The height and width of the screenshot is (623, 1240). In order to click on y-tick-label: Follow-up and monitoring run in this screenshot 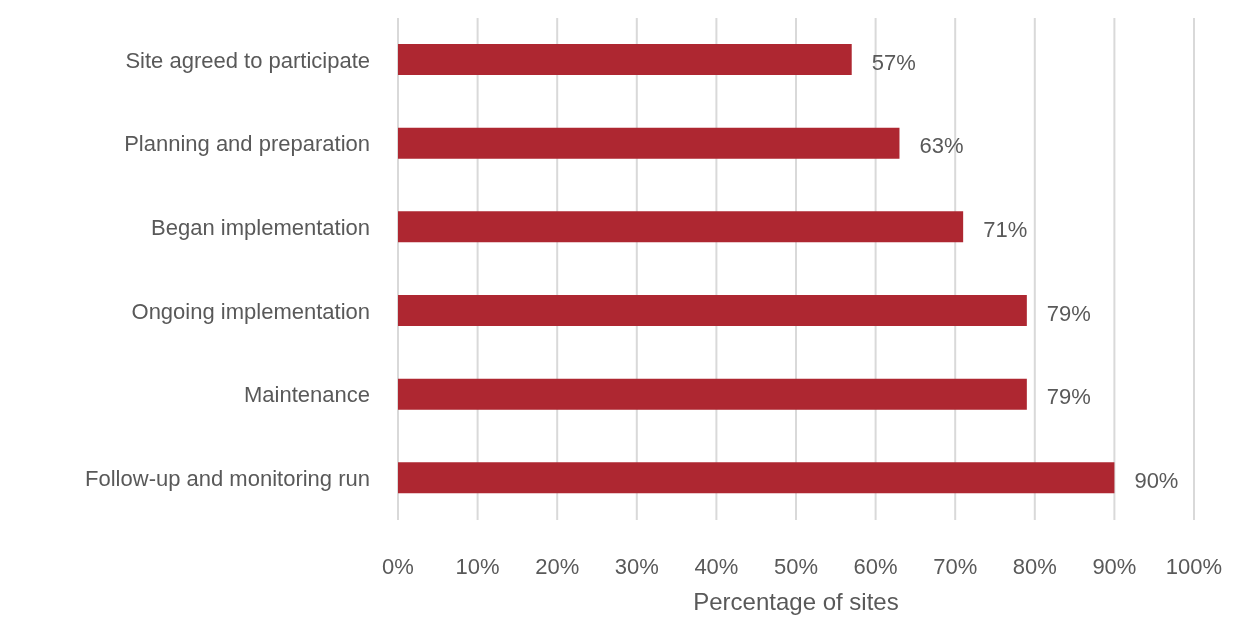, I will do `click(227, 478)`.